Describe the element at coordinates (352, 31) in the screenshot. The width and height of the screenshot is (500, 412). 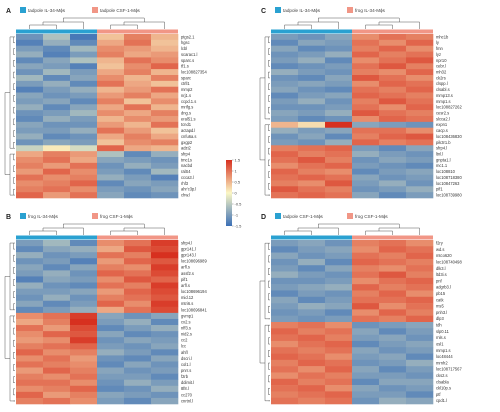
I see `group-bar` at that location.